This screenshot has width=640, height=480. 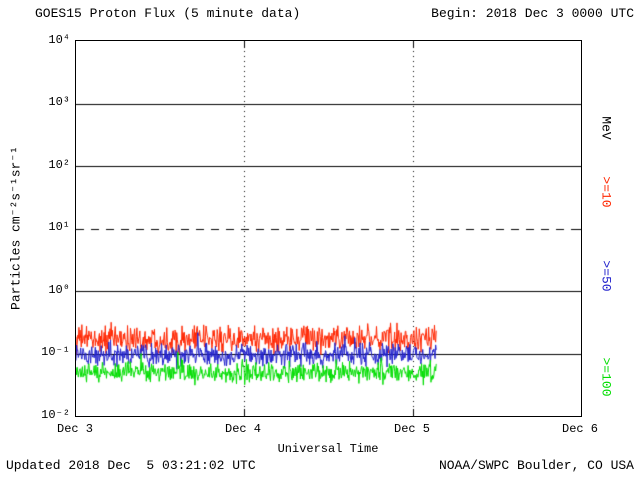 What do you see at coordinates (75, 429) in the screenshot?
I see `x-tick-dec3: Dec 3` at bounding box center [75, 429].